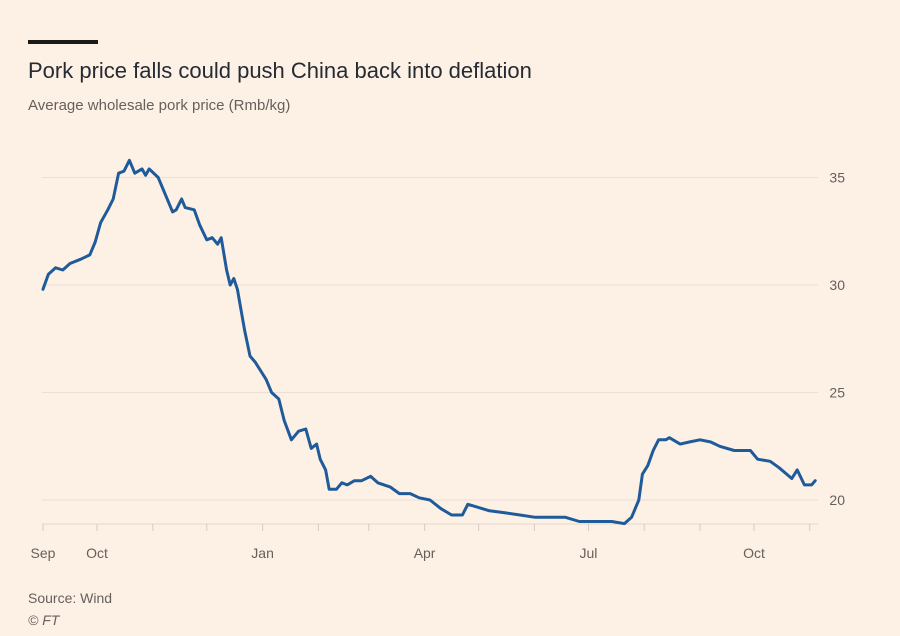 The height and width of the screenshot is (636, 900). I want to click on x-tick-label: Jul, so click(588, 553).